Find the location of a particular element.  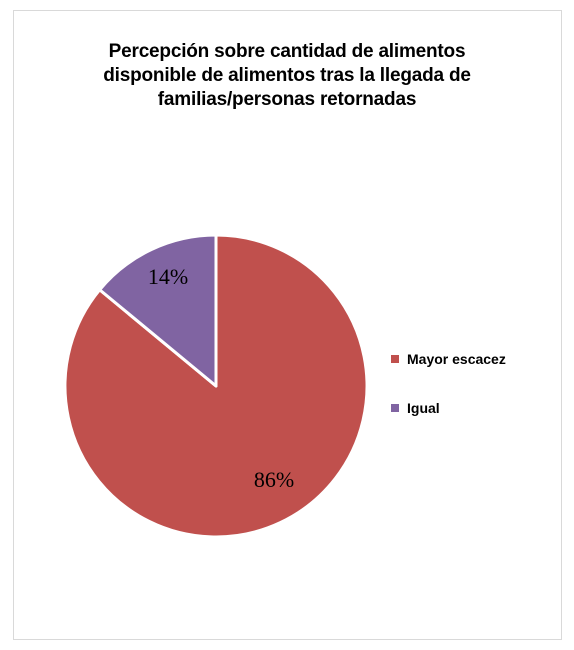

data-label-mayor-escacez: 86% is located at coordinates (274, 479).